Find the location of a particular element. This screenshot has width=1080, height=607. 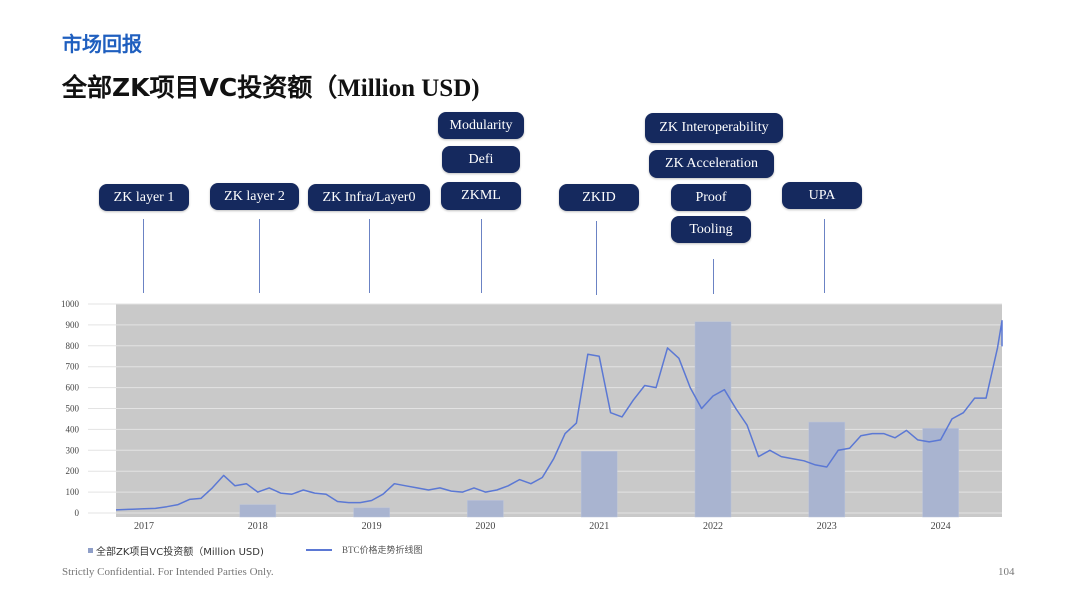

tag-tooling: Tooling is located at coordinates (711, 229).